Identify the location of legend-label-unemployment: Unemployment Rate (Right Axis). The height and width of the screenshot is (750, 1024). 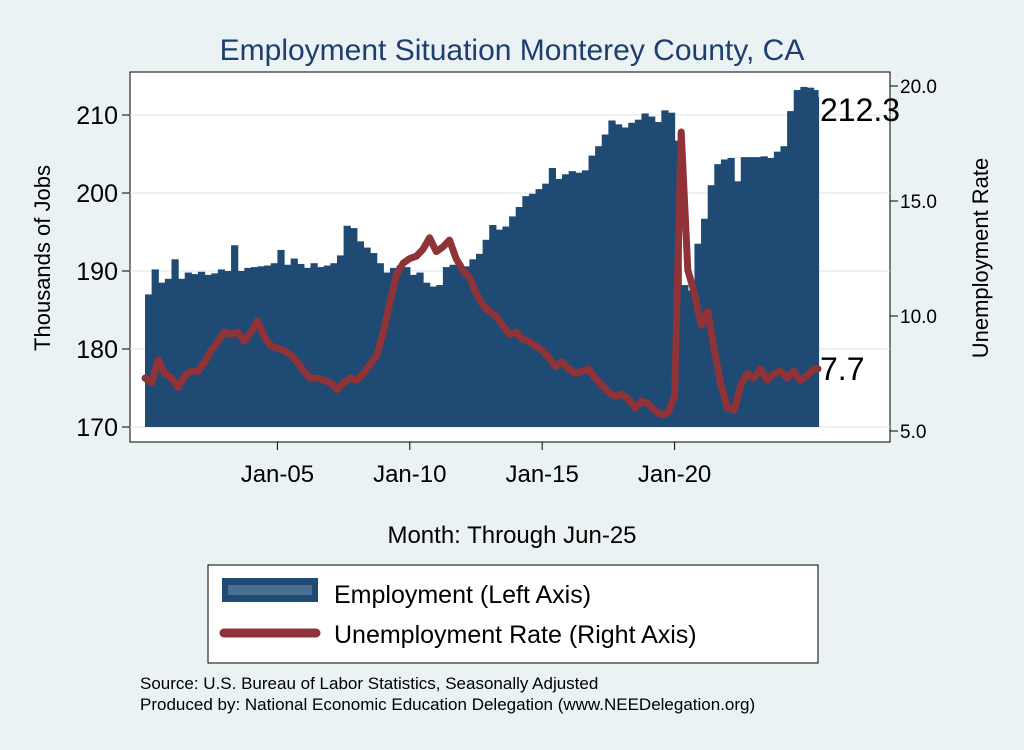
(515, 635).